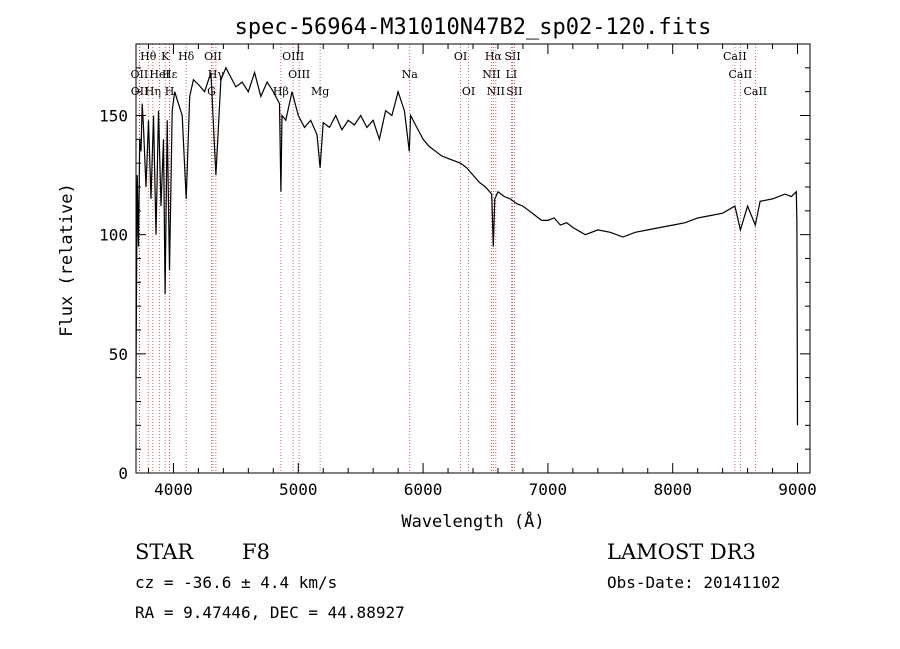 The height and width of the screenshot is (649, 900). Describe the element at coordinates (410, 74) in the screenshot. I see `spectral-line-label: Na` at that location.